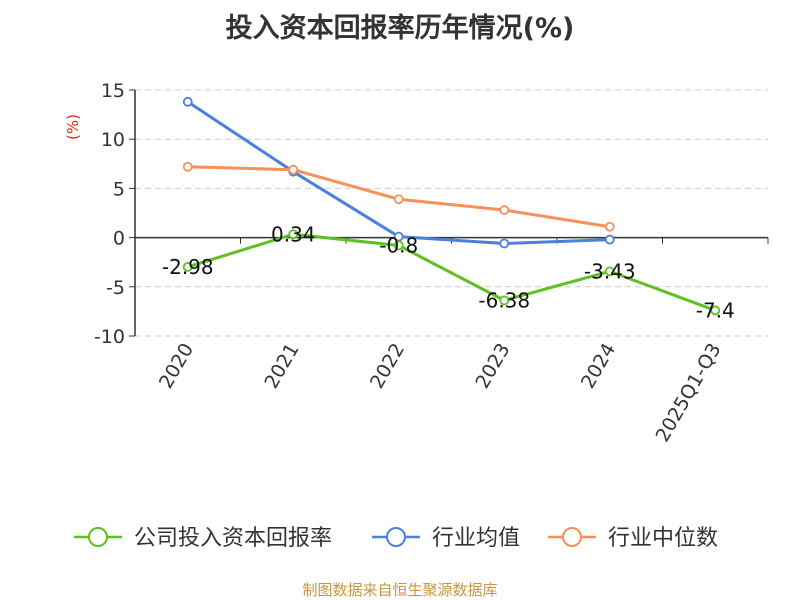 This screenshot has width=800, height=600. I want to click on y-tick-label: -5, so click(115, 288).